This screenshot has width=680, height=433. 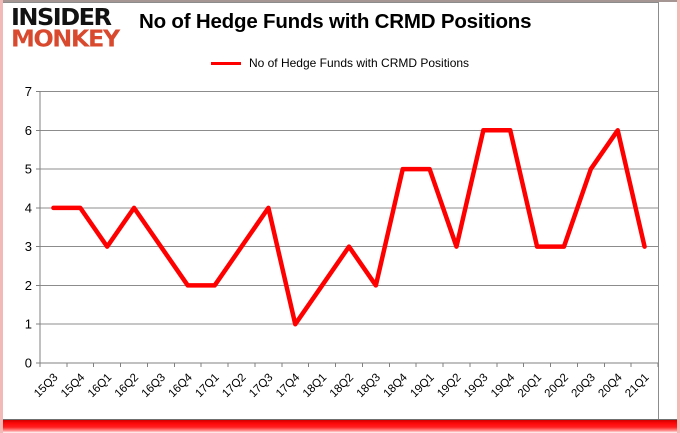 What do you see at coordinates (28, 227) in the screenshot?
I see `y-axis-labels: 0 1 2 3 4 5 6 7` at bounding box center [28, 227].